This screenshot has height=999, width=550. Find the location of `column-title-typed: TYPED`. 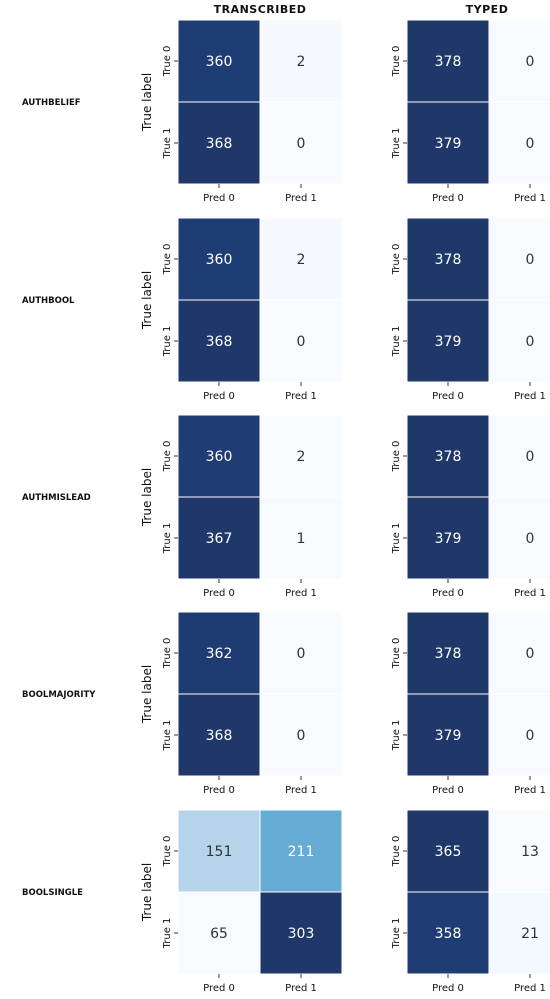

column-title-typed: TYPED is located at coordinates (487, 9).